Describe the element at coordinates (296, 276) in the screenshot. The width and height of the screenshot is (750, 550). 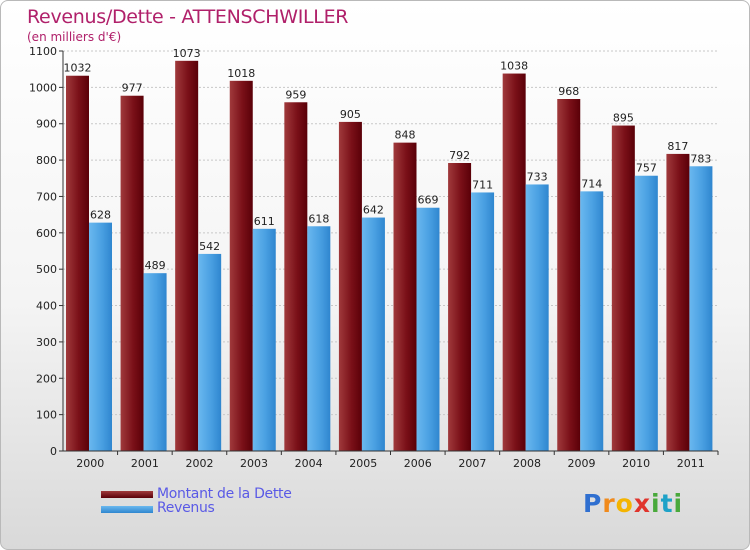
I see `bar-debt-2004` at that location.